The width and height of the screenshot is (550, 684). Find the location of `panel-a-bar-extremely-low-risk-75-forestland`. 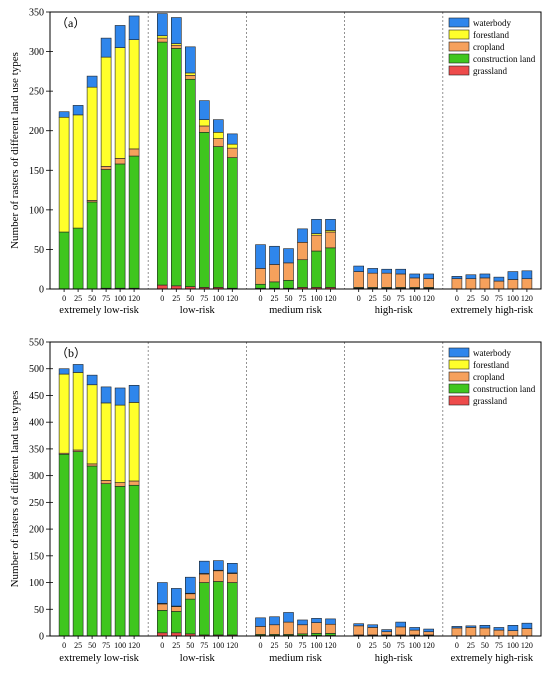

panel-a-bar-extremely-low-risk-75-forestland is located at coordinates (106, 111).